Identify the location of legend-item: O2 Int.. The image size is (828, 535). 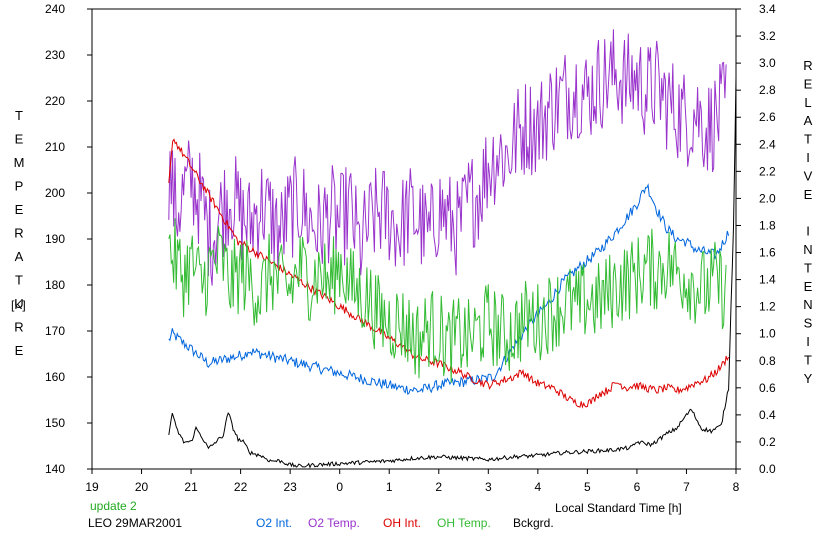
(274, 523).